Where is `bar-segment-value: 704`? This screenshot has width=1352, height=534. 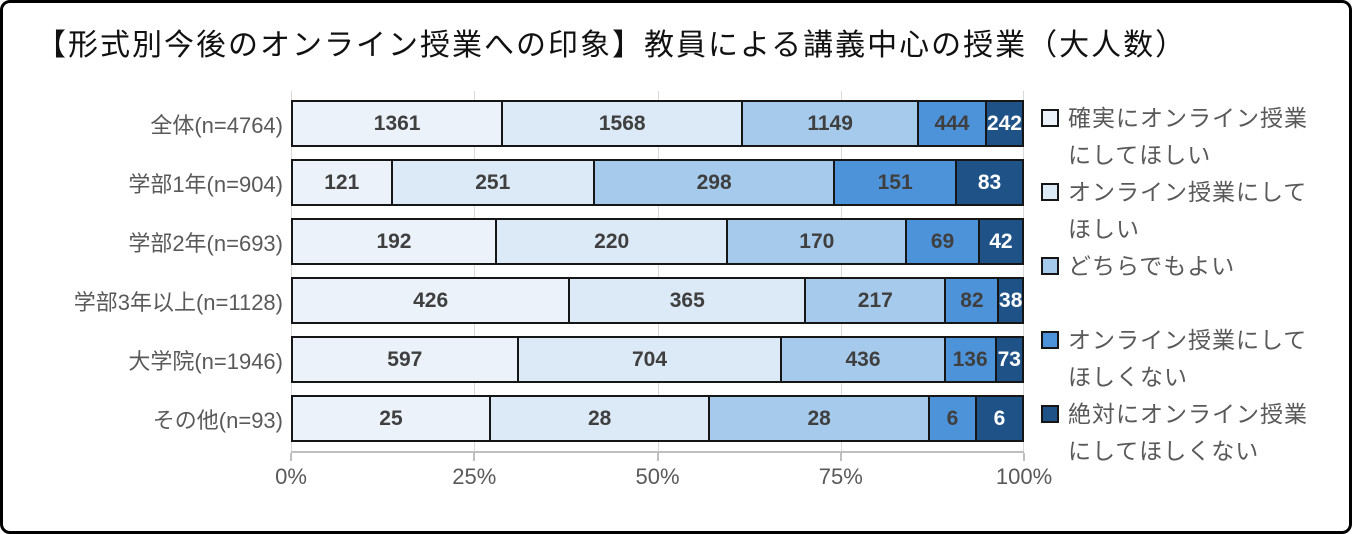 bar-segment-value: 704 is located at coordinates (649, 359).